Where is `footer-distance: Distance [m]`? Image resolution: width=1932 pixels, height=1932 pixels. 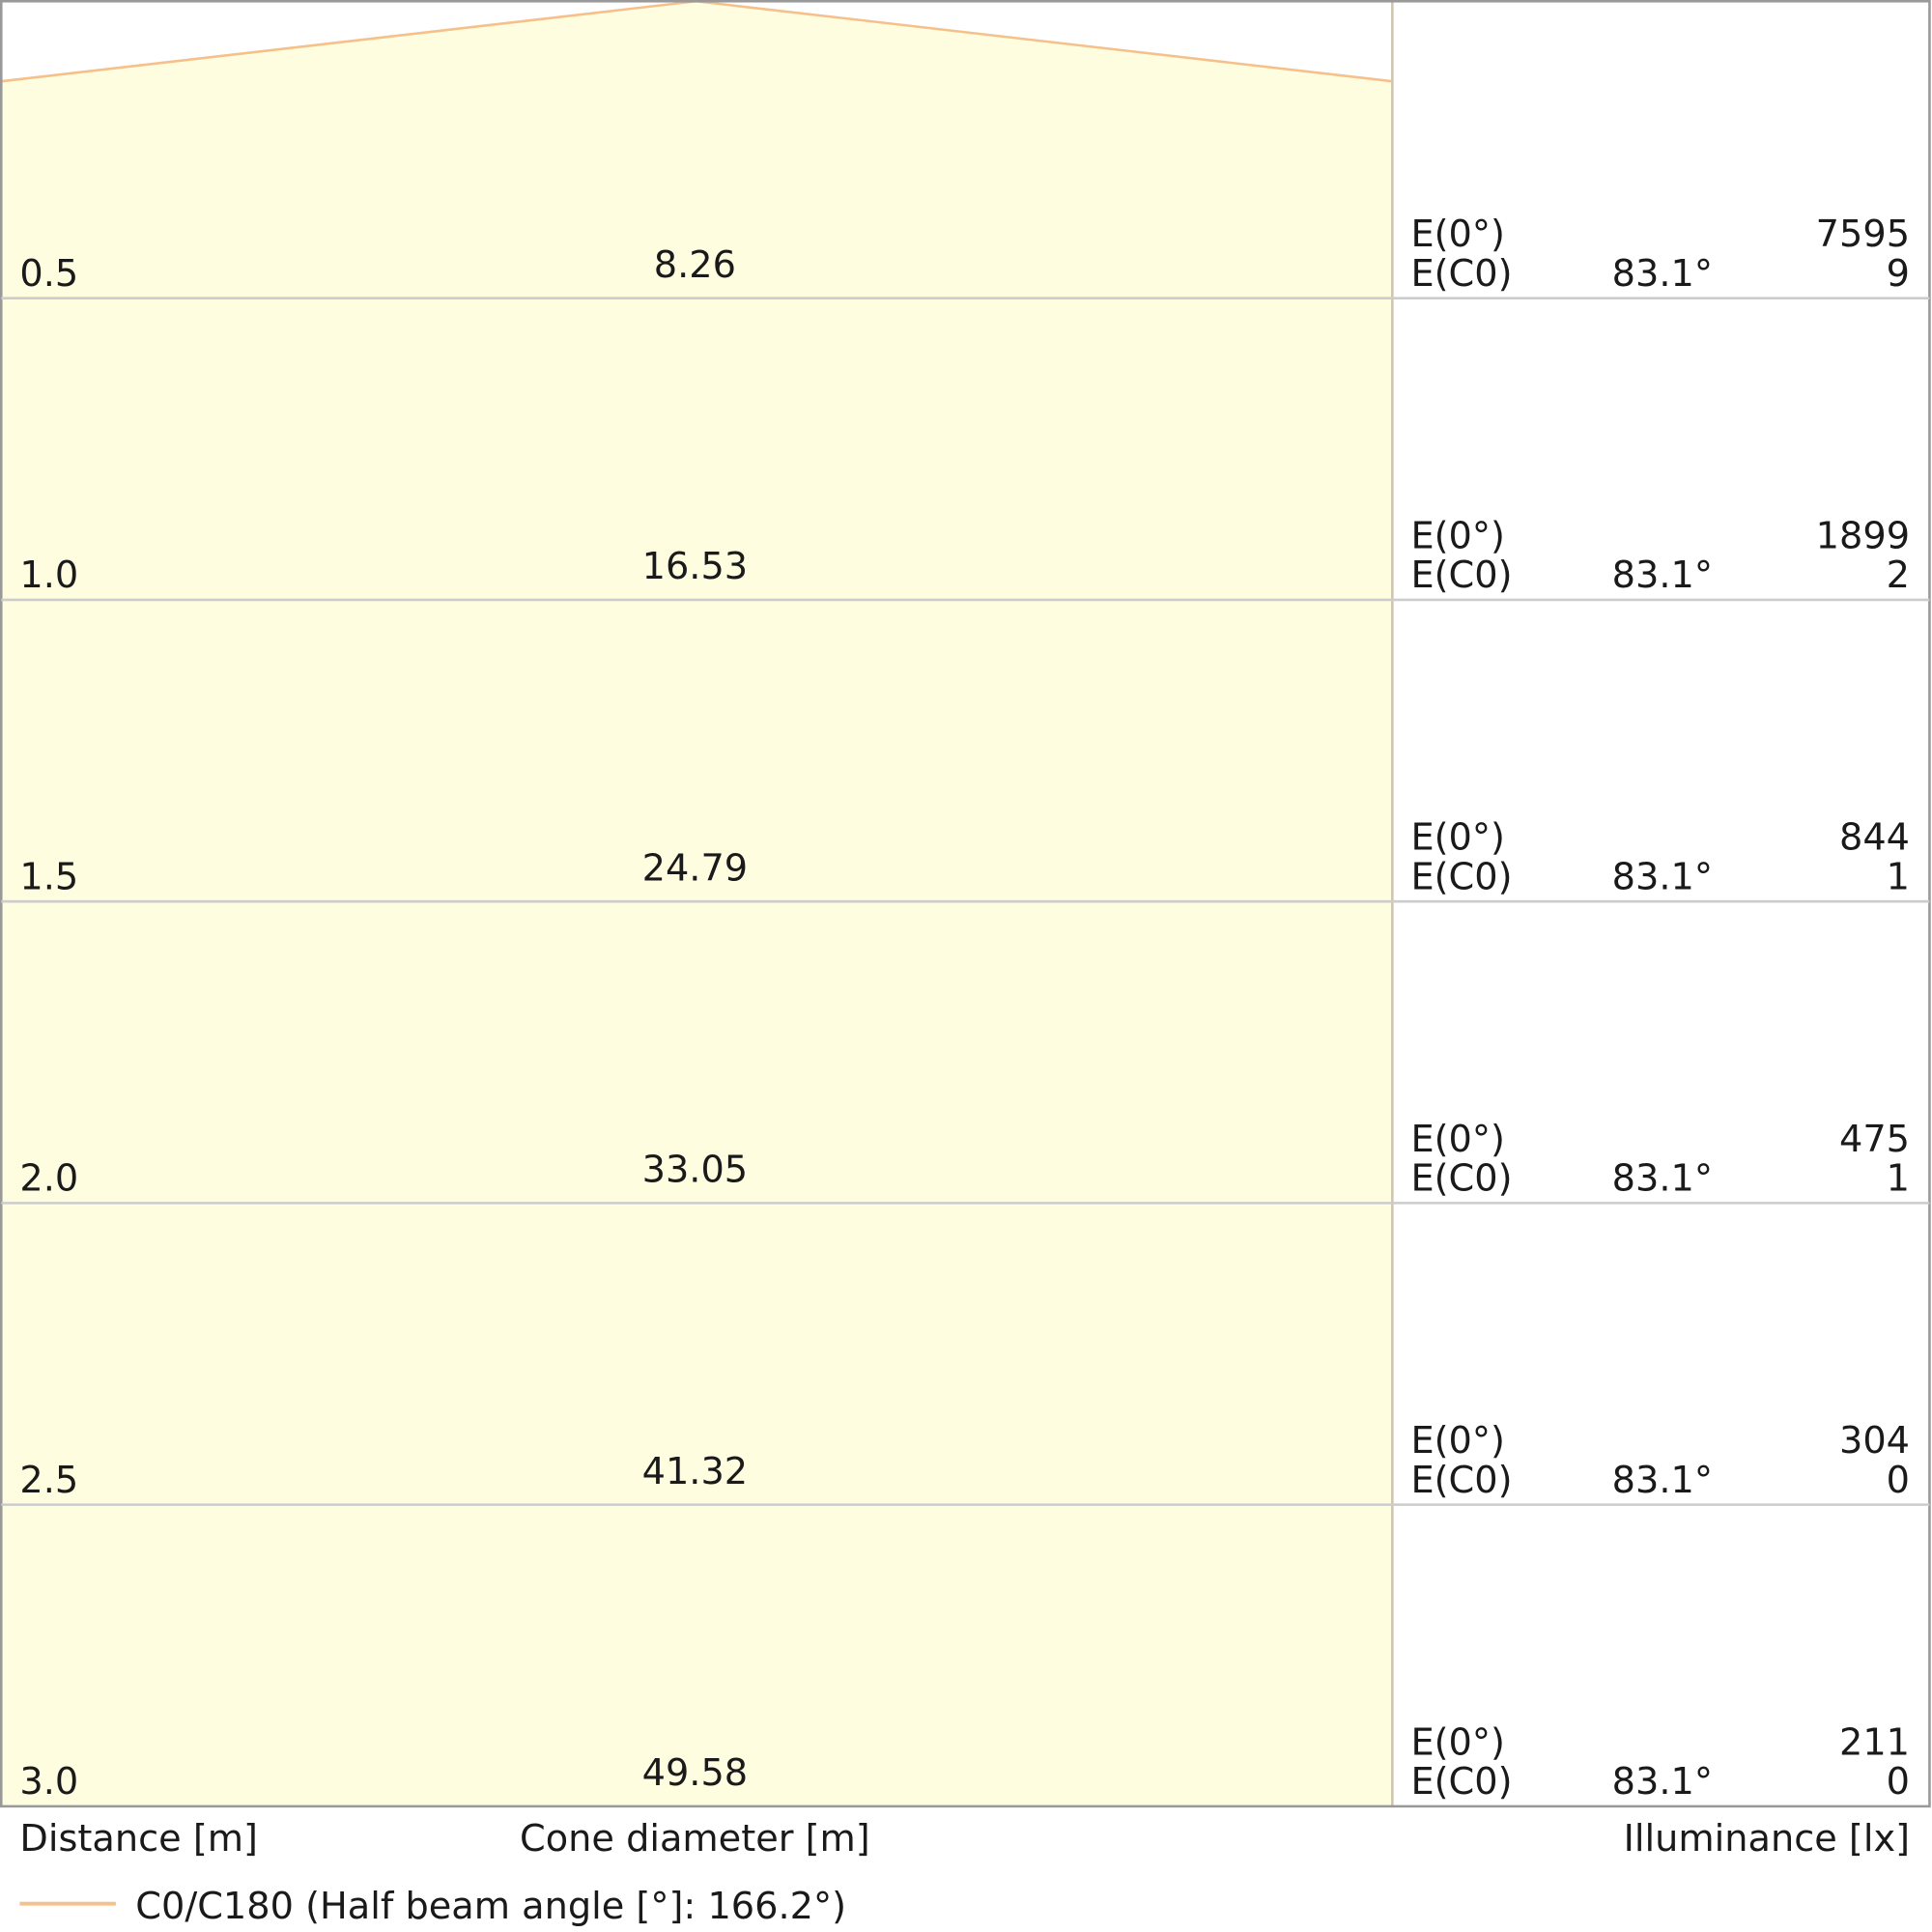
footer-distance: Distance [m] is located at coordinates (138, 1839).